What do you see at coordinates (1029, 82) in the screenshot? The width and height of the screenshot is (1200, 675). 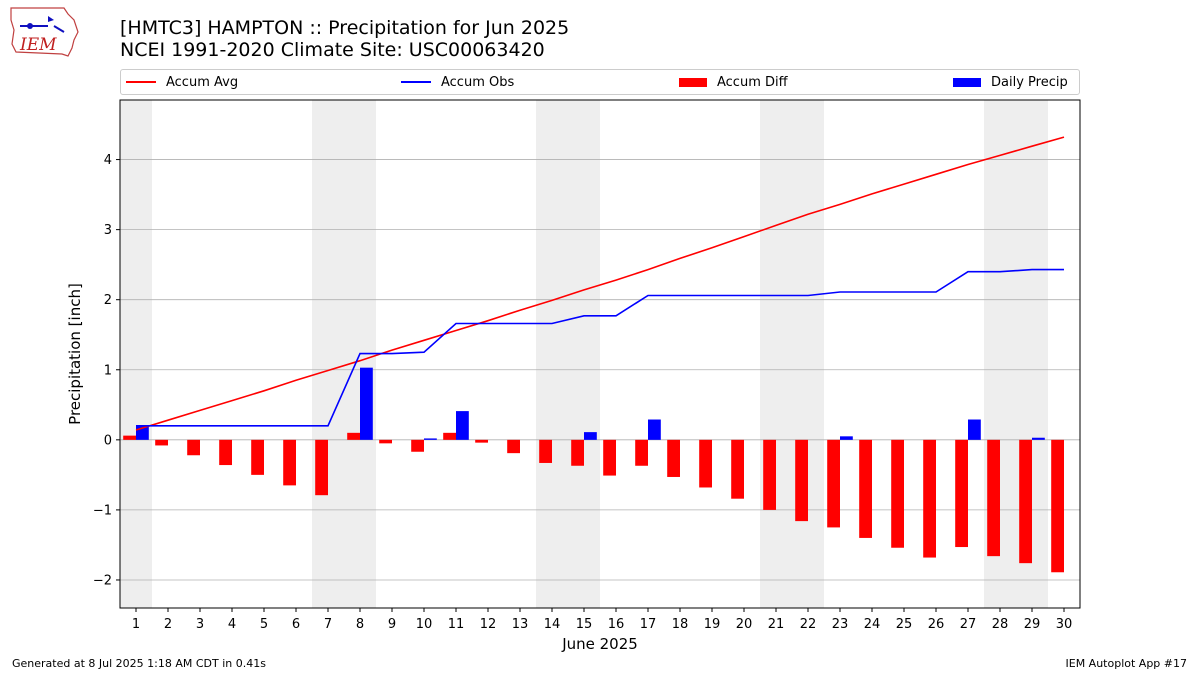 I see `legend-label: Daily Precip` at bounding box center [1029, 82].